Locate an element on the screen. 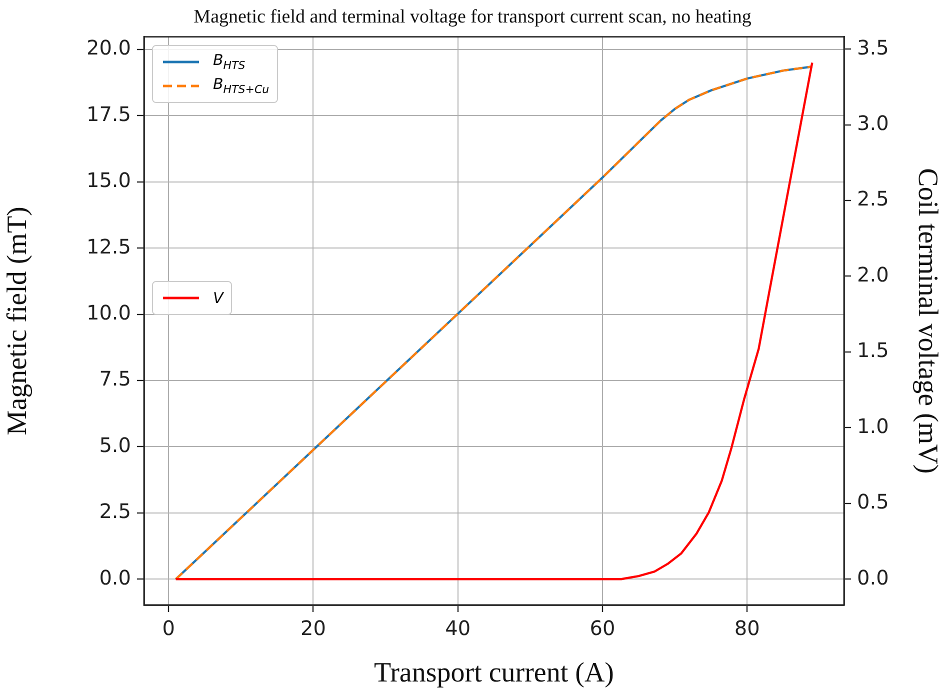  y-tick-label: 10.0 is located at coordinates (108, 312).